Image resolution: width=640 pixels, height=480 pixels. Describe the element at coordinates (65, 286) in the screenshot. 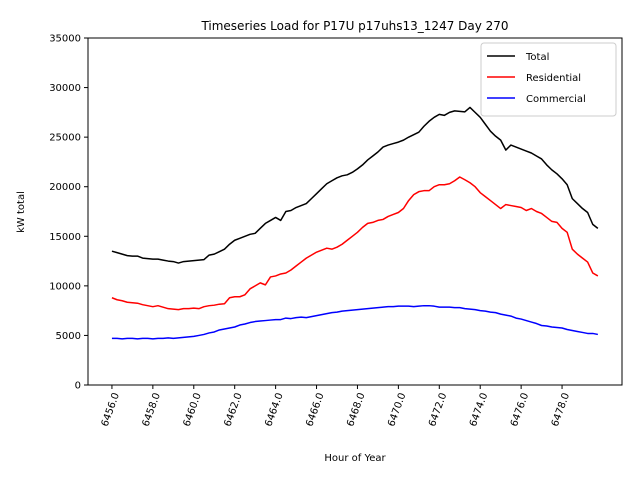

I see `y-tick-label: 10000` at that location.